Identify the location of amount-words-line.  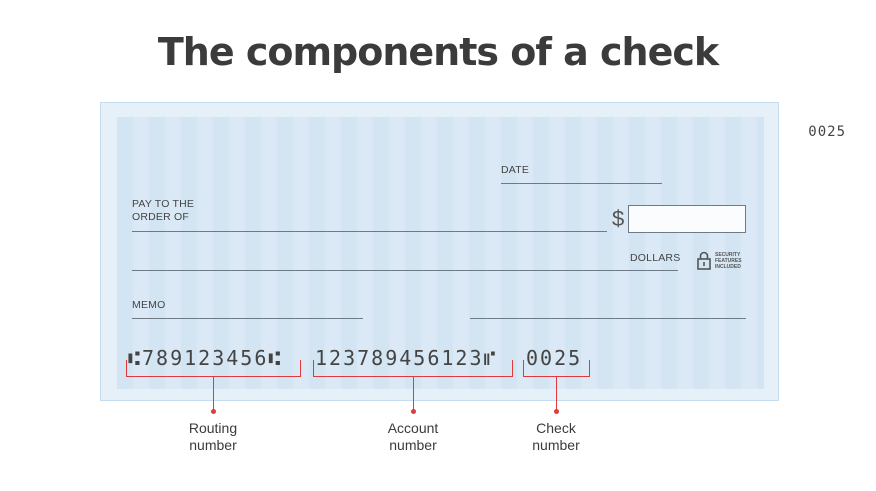
(405, 270).